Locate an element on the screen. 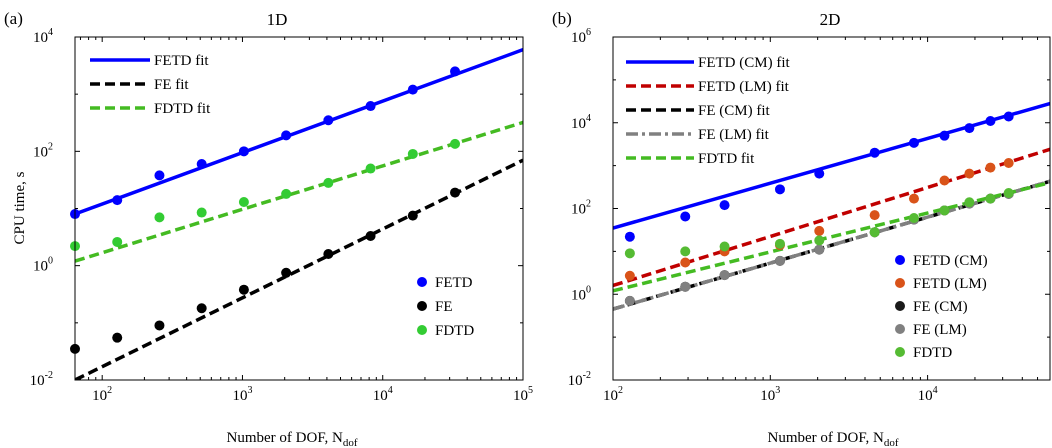  legend-point-label: FE is located at coordinates (444, 307).